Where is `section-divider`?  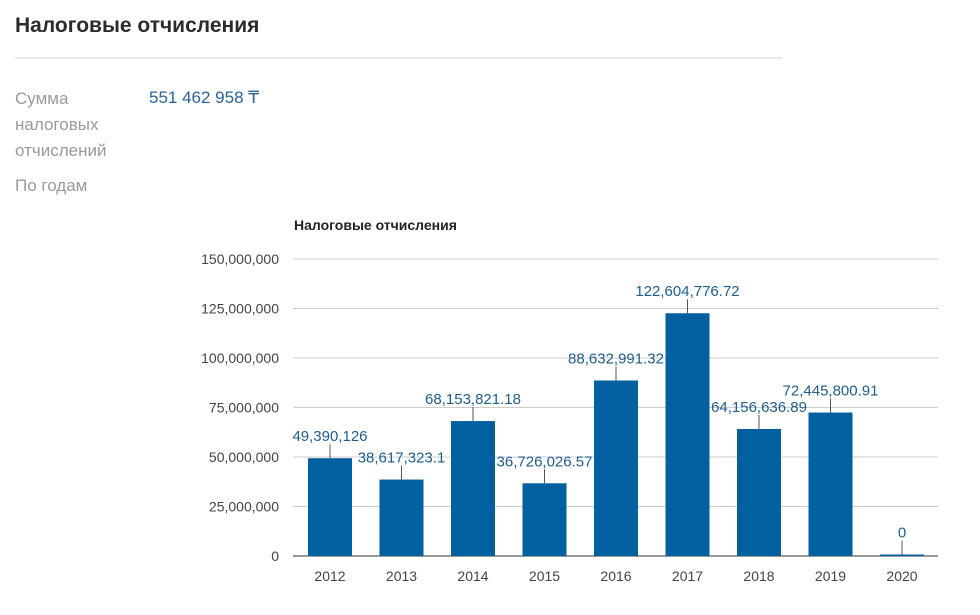 section-divider is located at coordinates (398, 58).